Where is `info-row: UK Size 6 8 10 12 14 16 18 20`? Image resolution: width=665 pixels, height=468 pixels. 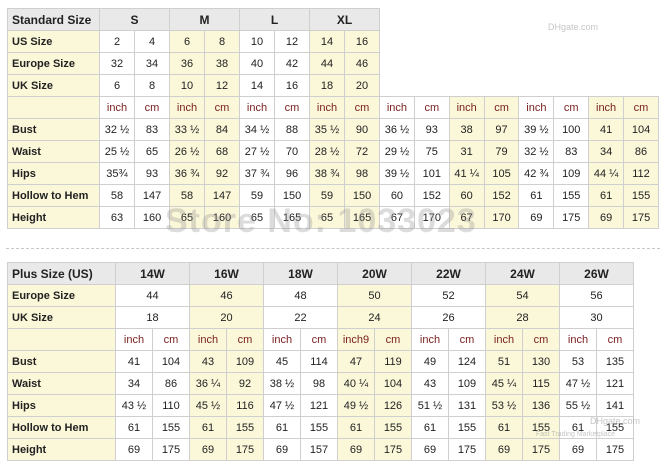
info-row: UK Size 6 8 10 12 14 16 18 20 is located at coordinates (333, 85).